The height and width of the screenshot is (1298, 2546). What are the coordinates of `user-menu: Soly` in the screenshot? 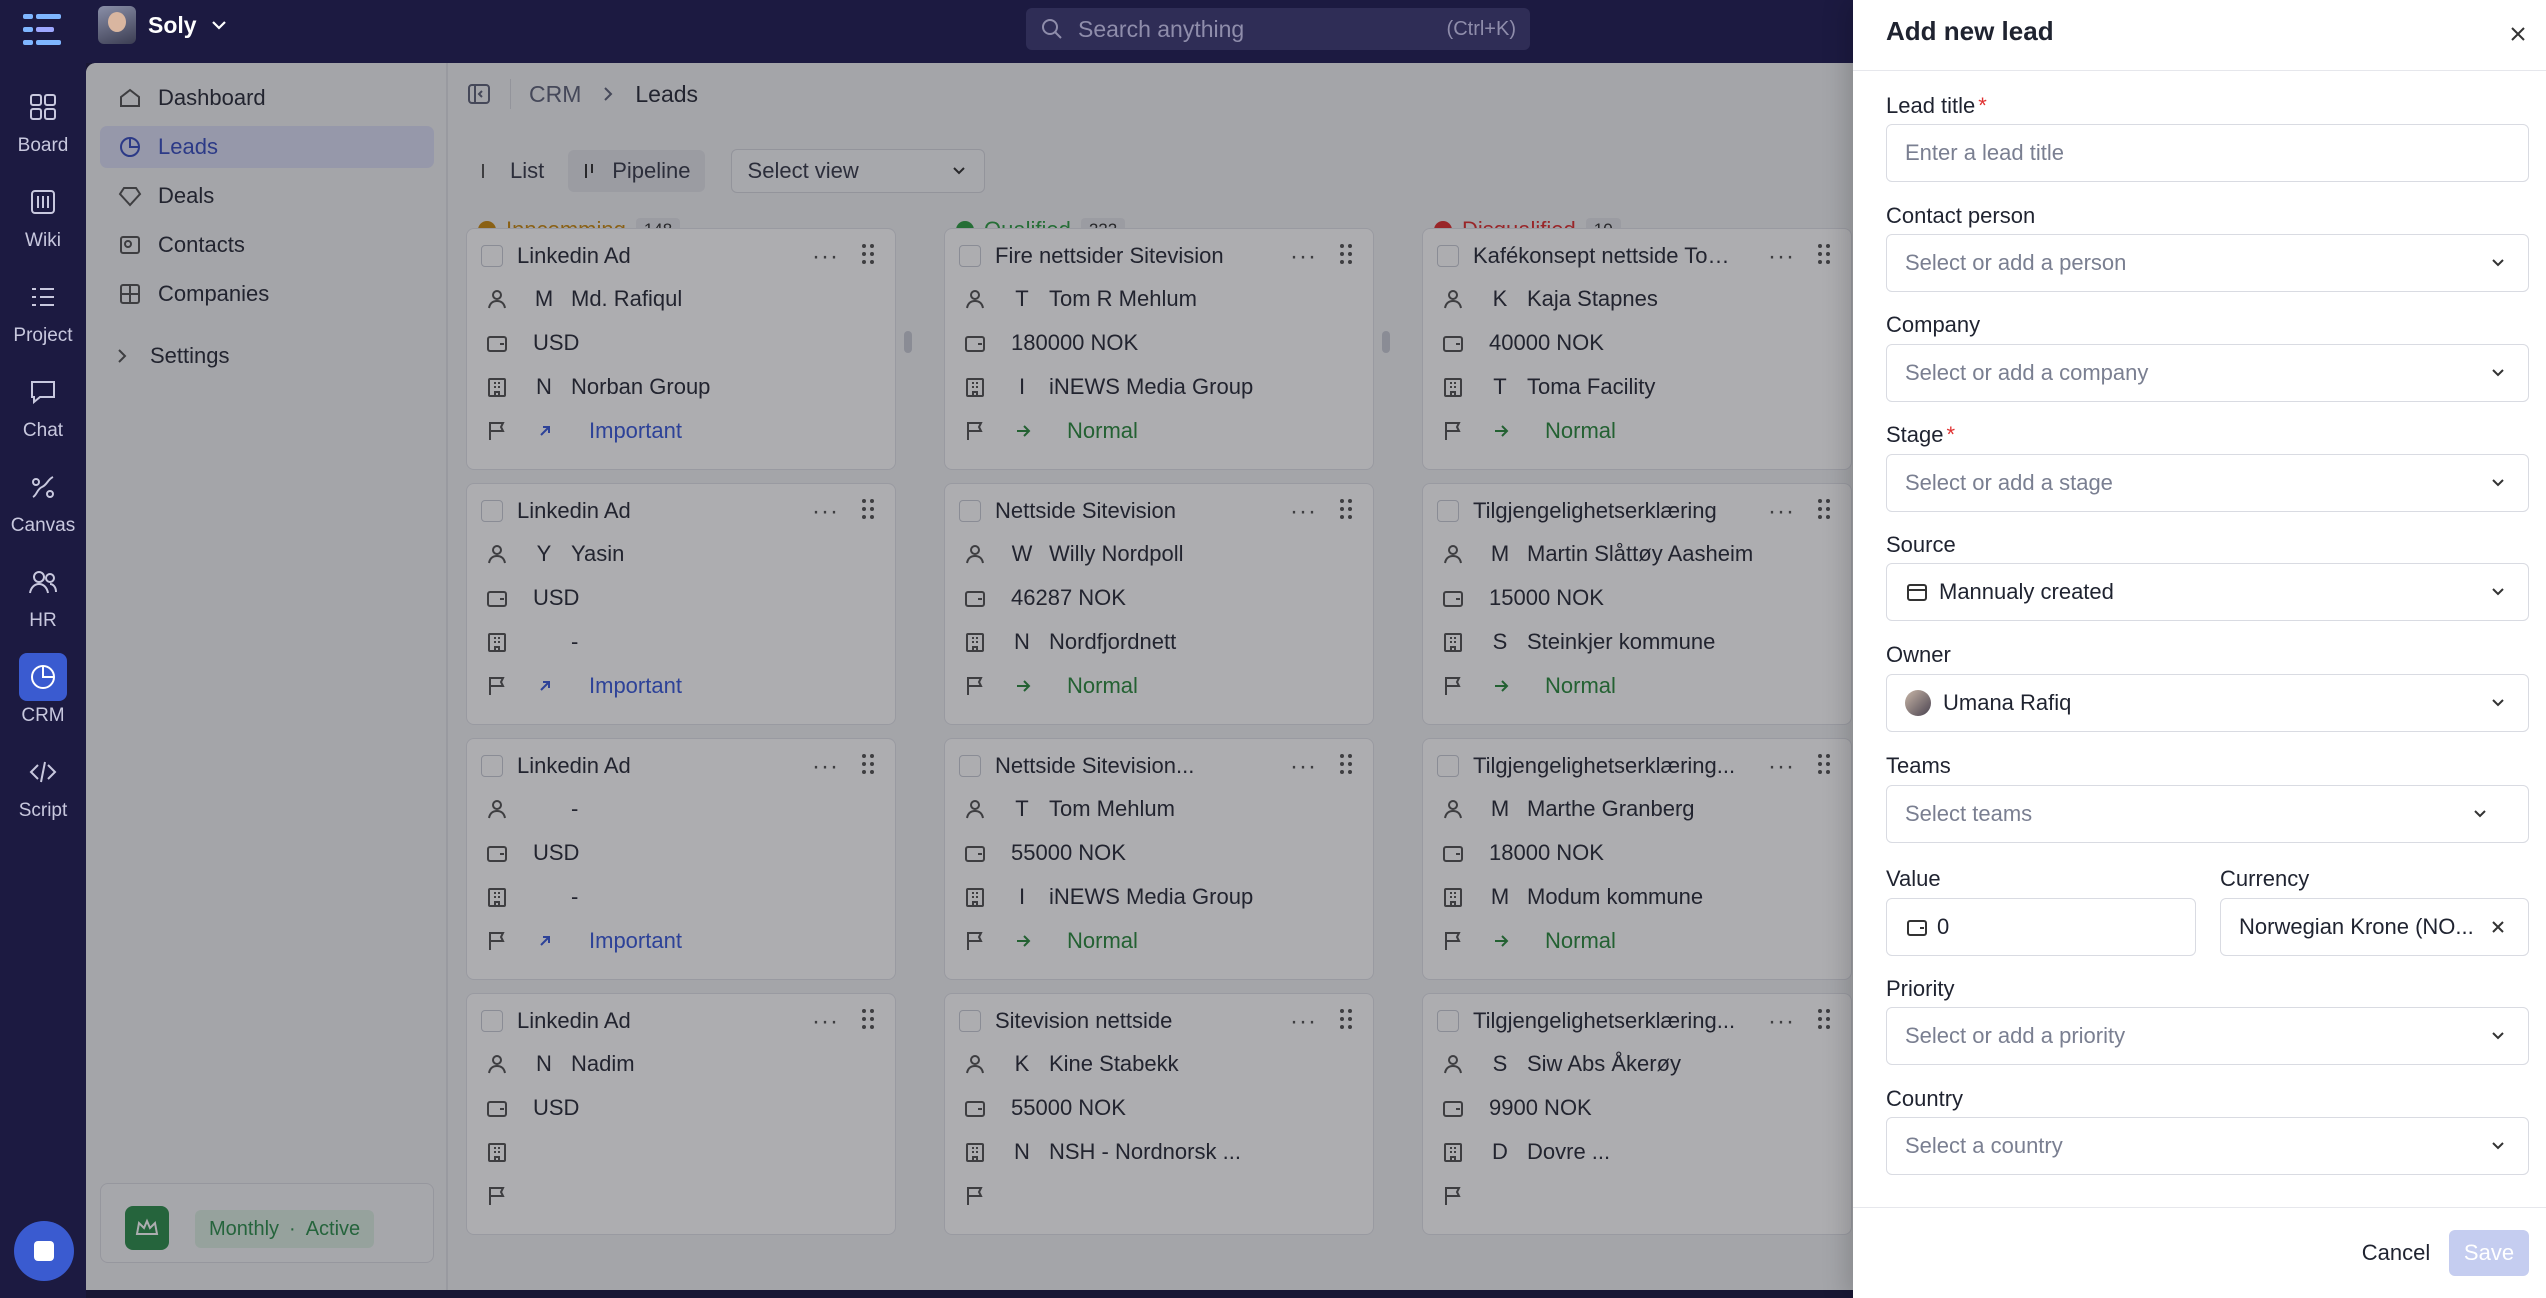 It's located at (163, 25).